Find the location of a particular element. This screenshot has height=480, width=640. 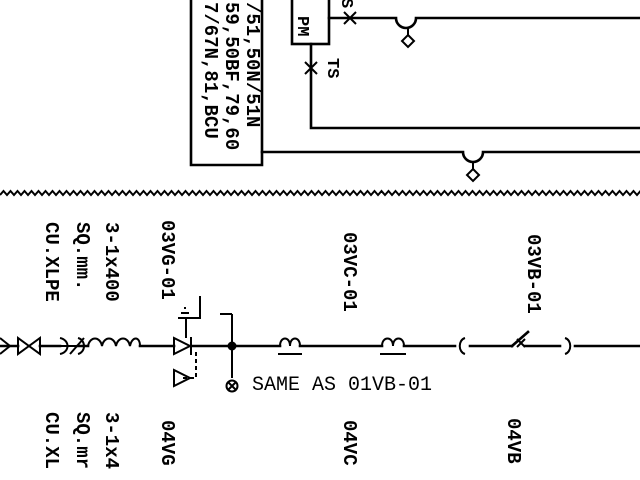

ground-drop is located at coordinates (193, 317).